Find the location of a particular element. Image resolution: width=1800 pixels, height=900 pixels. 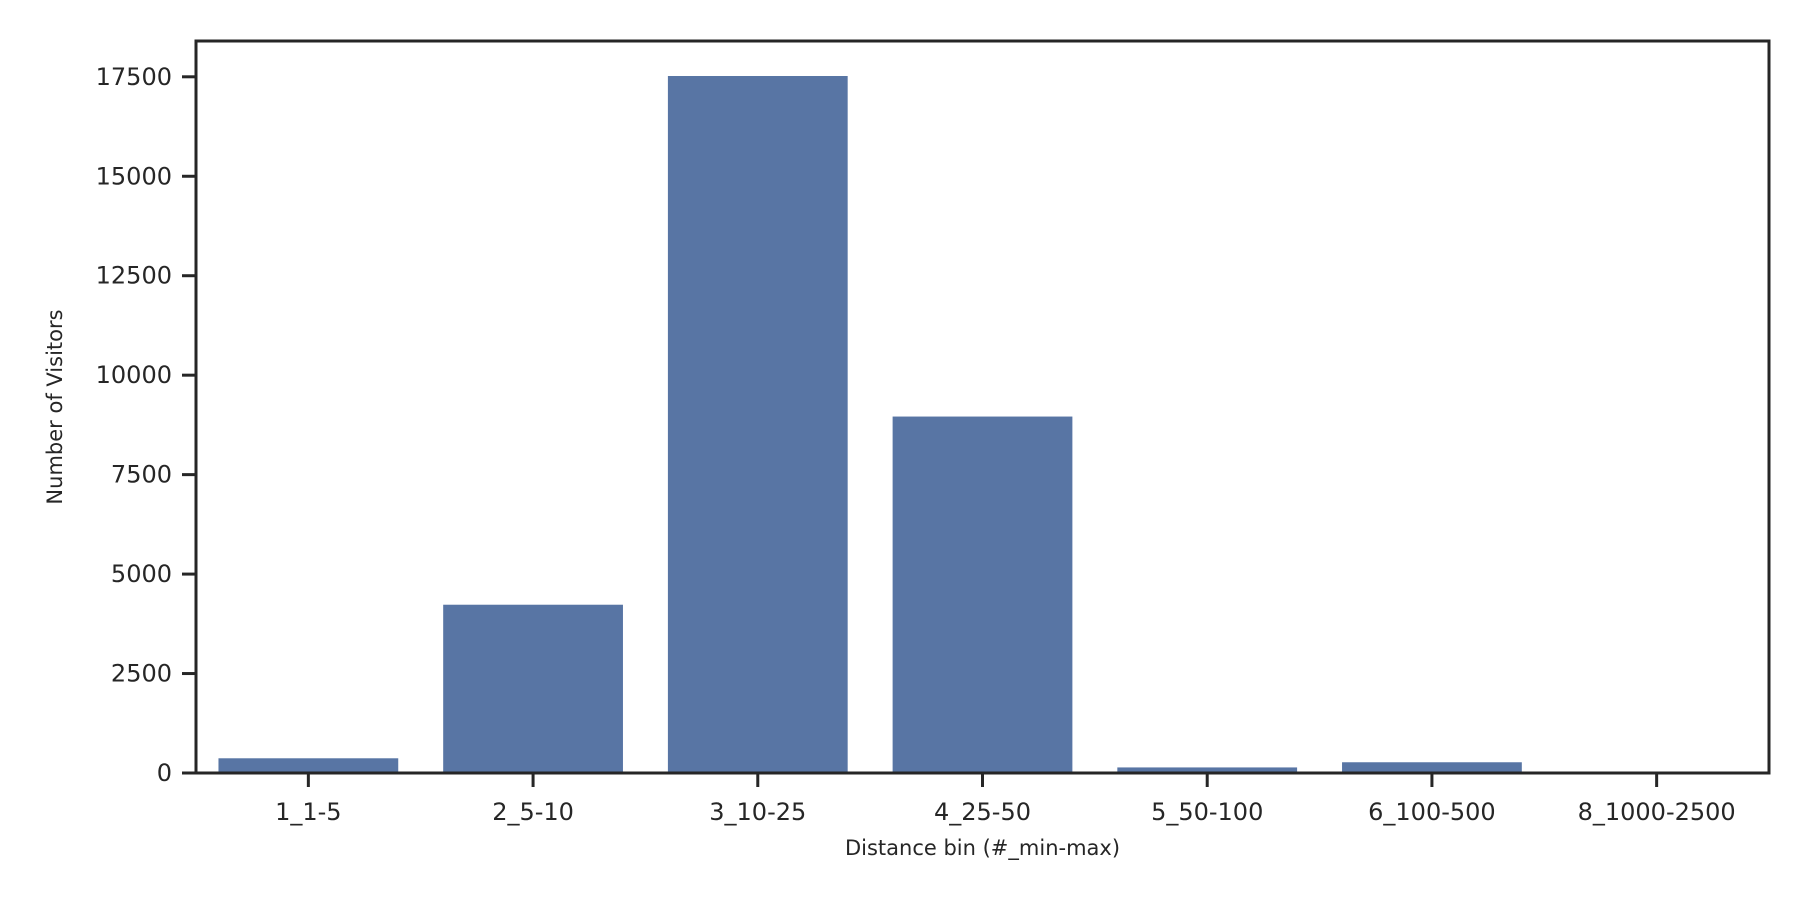

y-tick-label: 0 is located at coordinates (164, 773).